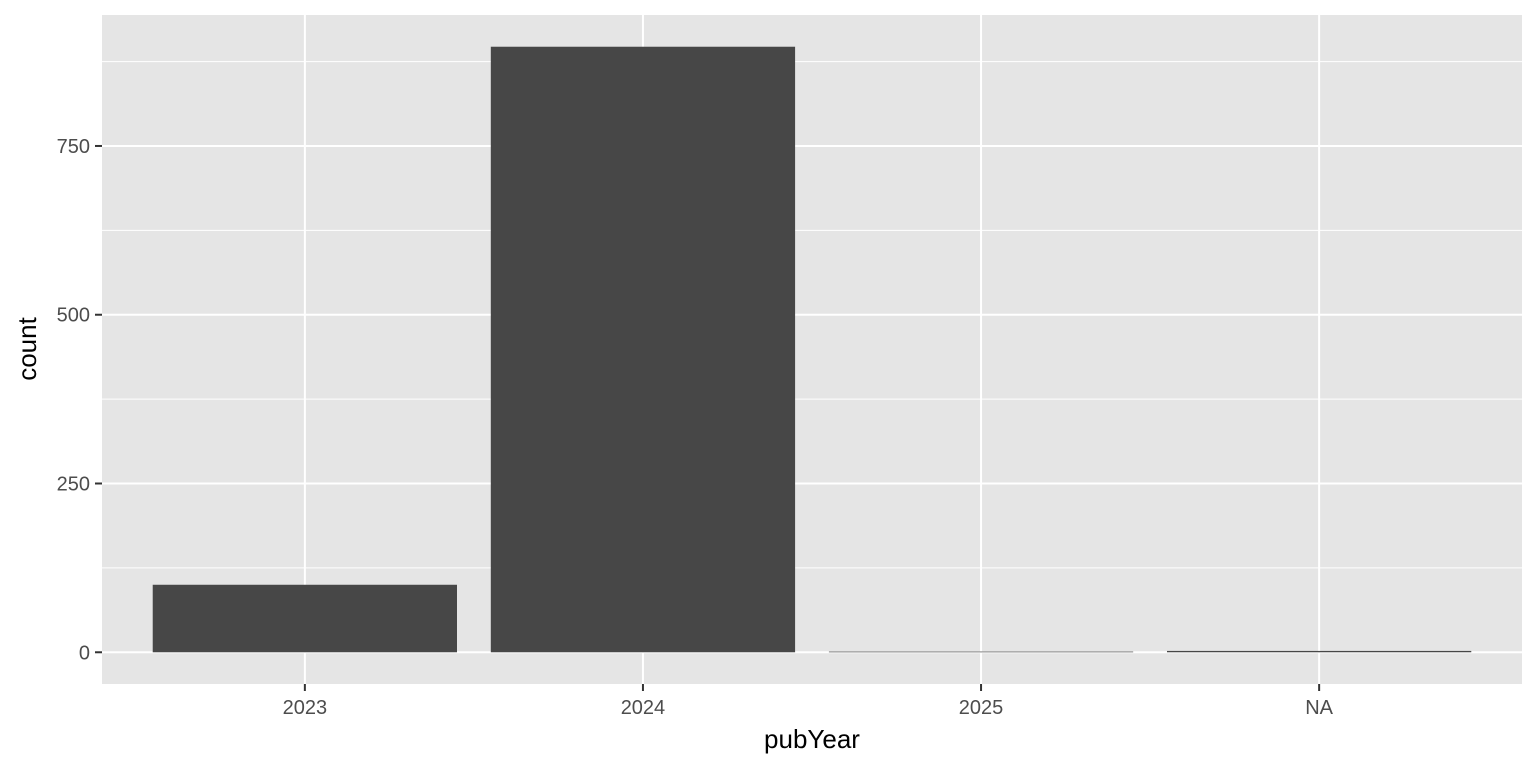 The height and width of the screenshot is (768, 1536). What do you see at coordinates (812, 739) in the screenshot?
I see `x-axis-title: pubYear` at bounding box center [812, 739].